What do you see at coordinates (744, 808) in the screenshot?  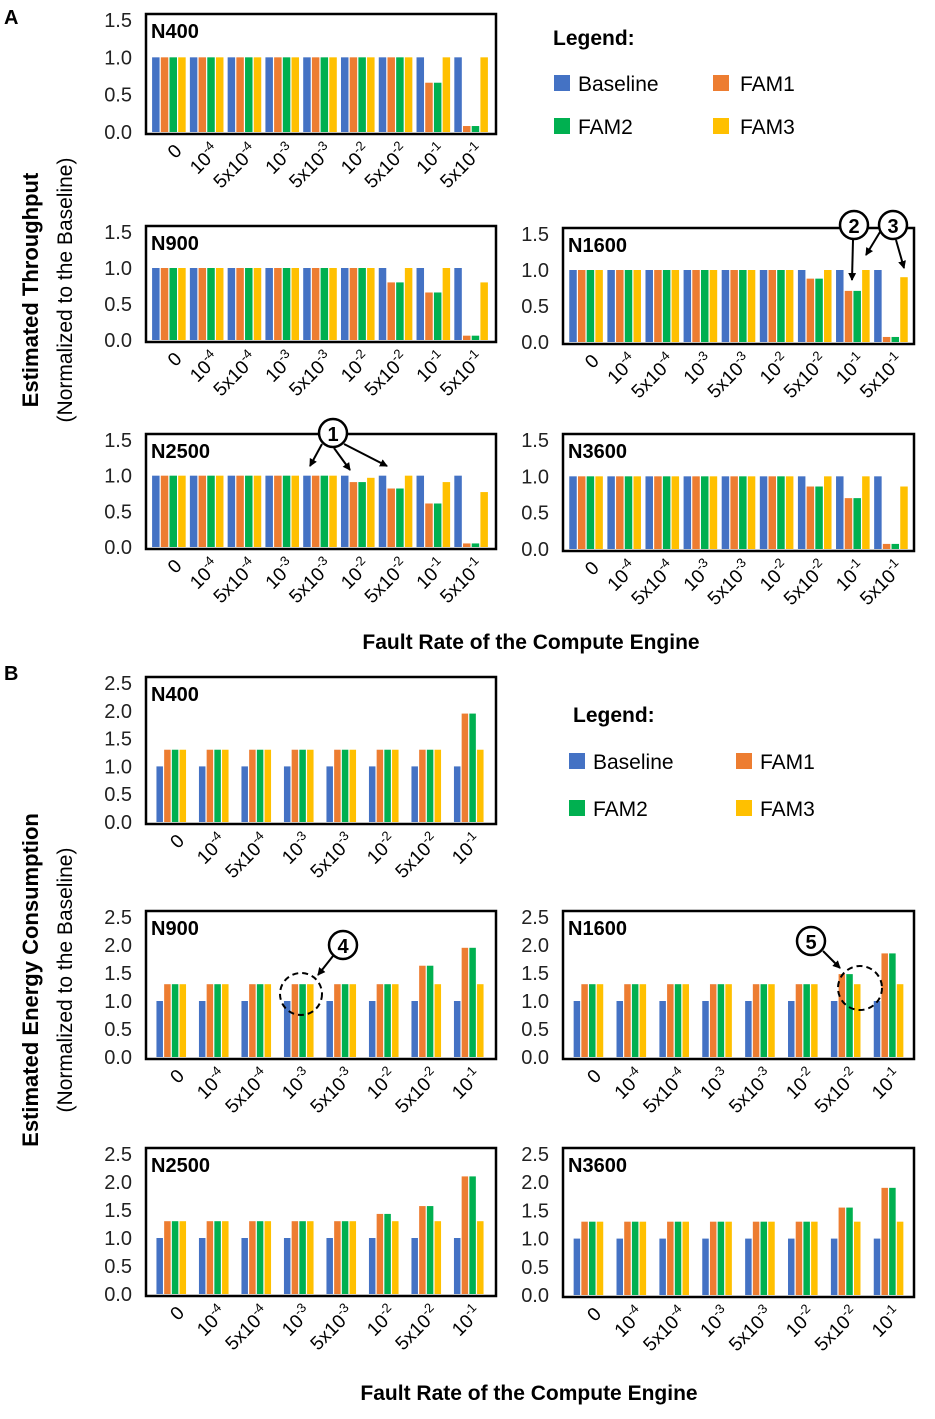 I see `legend-swatch-fam3` at bounding box center [744, 808].